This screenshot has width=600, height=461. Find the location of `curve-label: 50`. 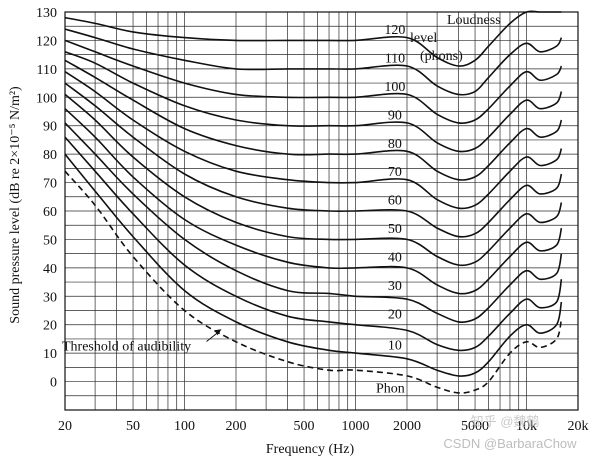

curve-label: 50 is located at coordinates (395, 229).